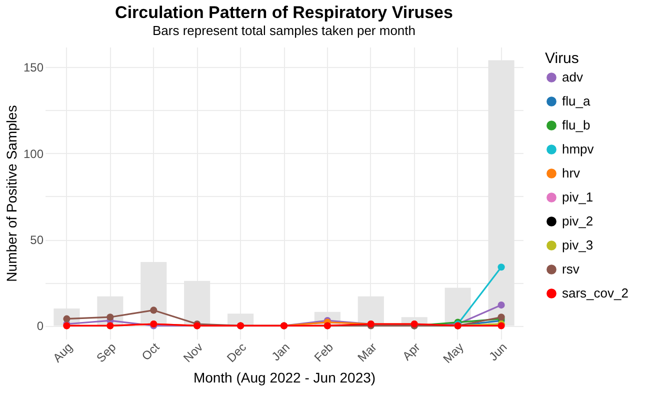 Image resolution: width=669 pixels, height=399 pixels. I want to click on y-tick-label: 50, so click(37, 240).